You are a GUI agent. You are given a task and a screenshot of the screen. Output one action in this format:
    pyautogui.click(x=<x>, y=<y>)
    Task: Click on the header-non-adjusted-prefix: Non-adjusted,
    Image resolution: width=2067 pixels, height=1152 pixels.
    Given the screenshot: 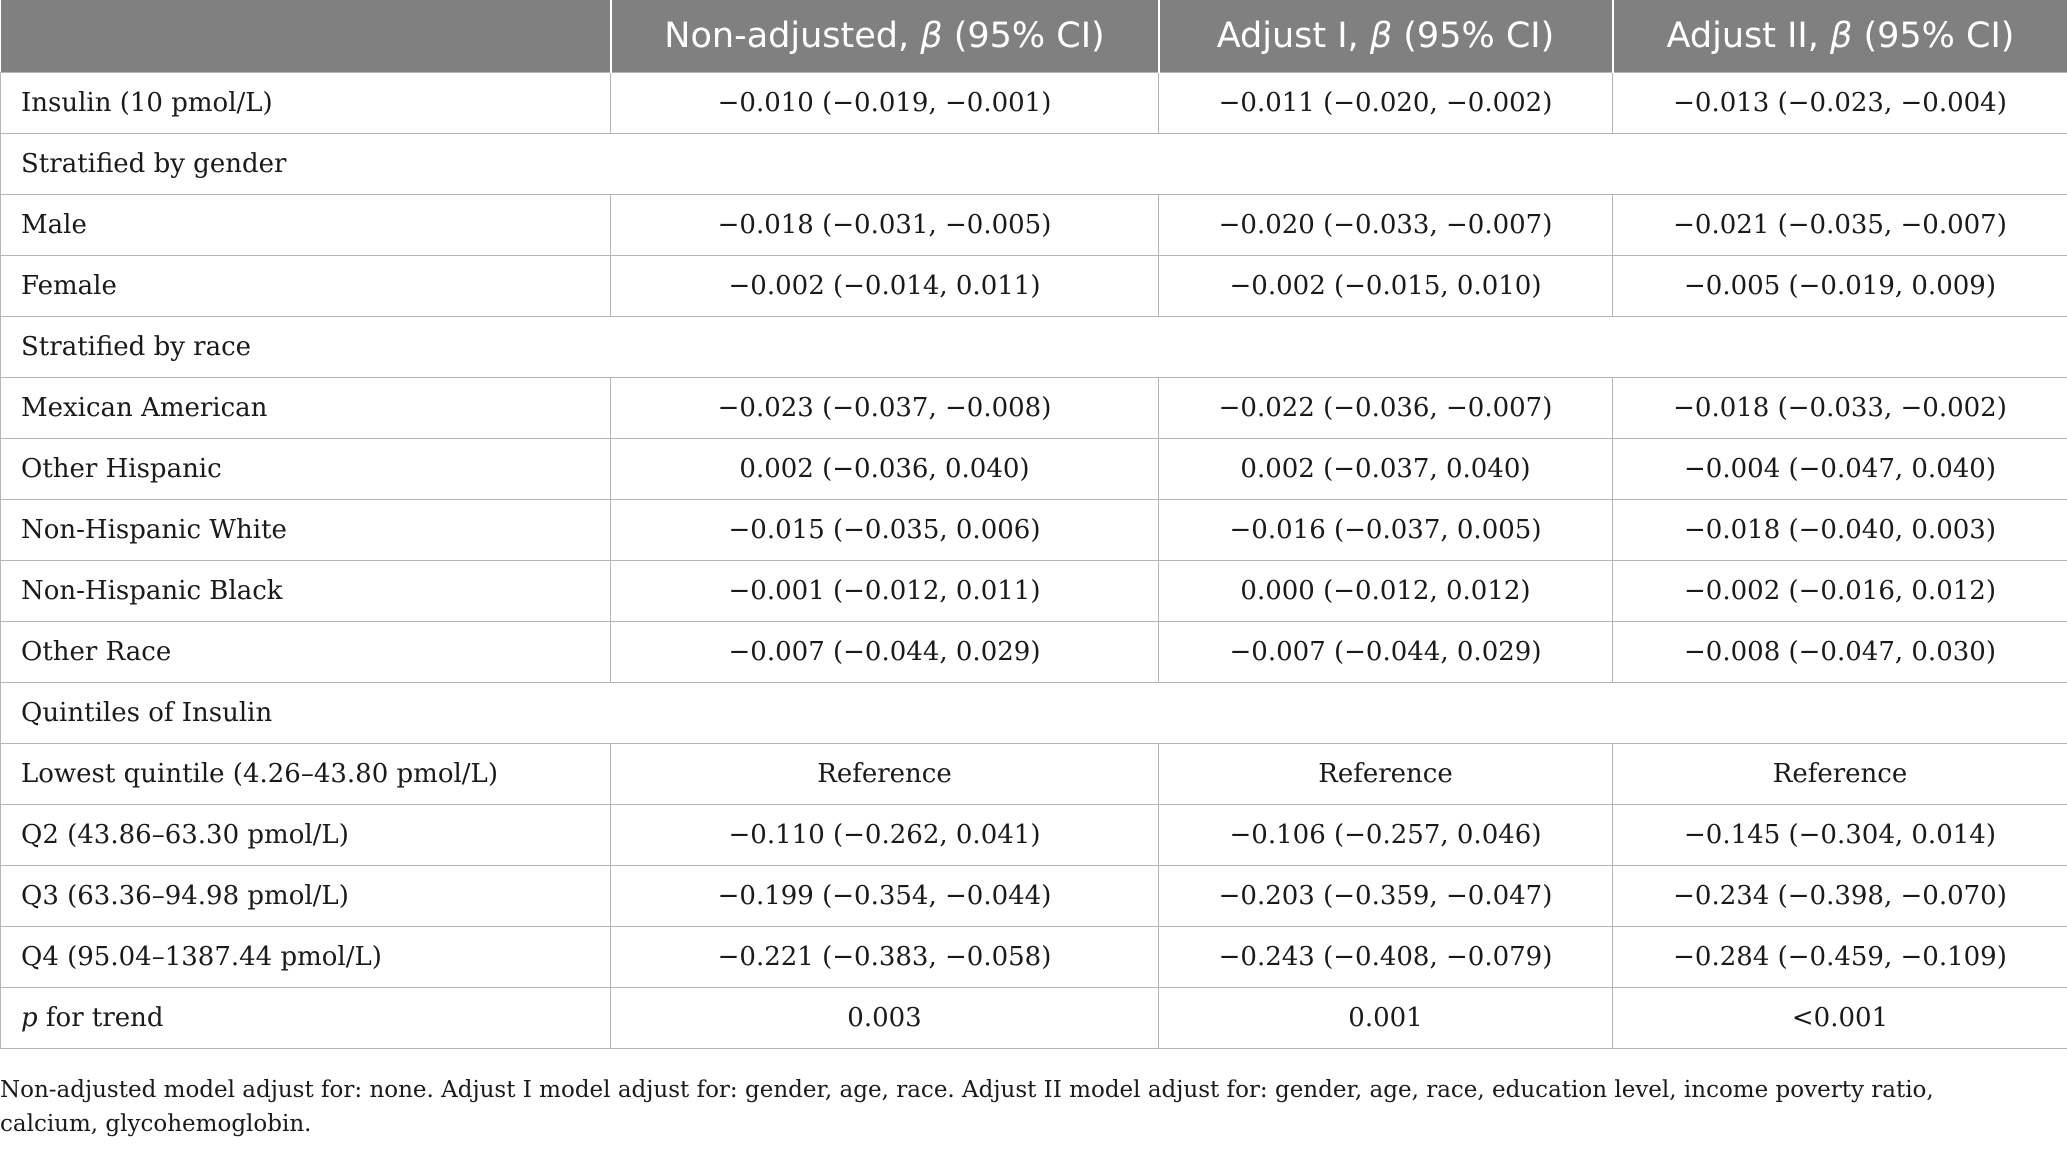 What is the action you would take?
    pyautogui.click(x=792, y=36)
    